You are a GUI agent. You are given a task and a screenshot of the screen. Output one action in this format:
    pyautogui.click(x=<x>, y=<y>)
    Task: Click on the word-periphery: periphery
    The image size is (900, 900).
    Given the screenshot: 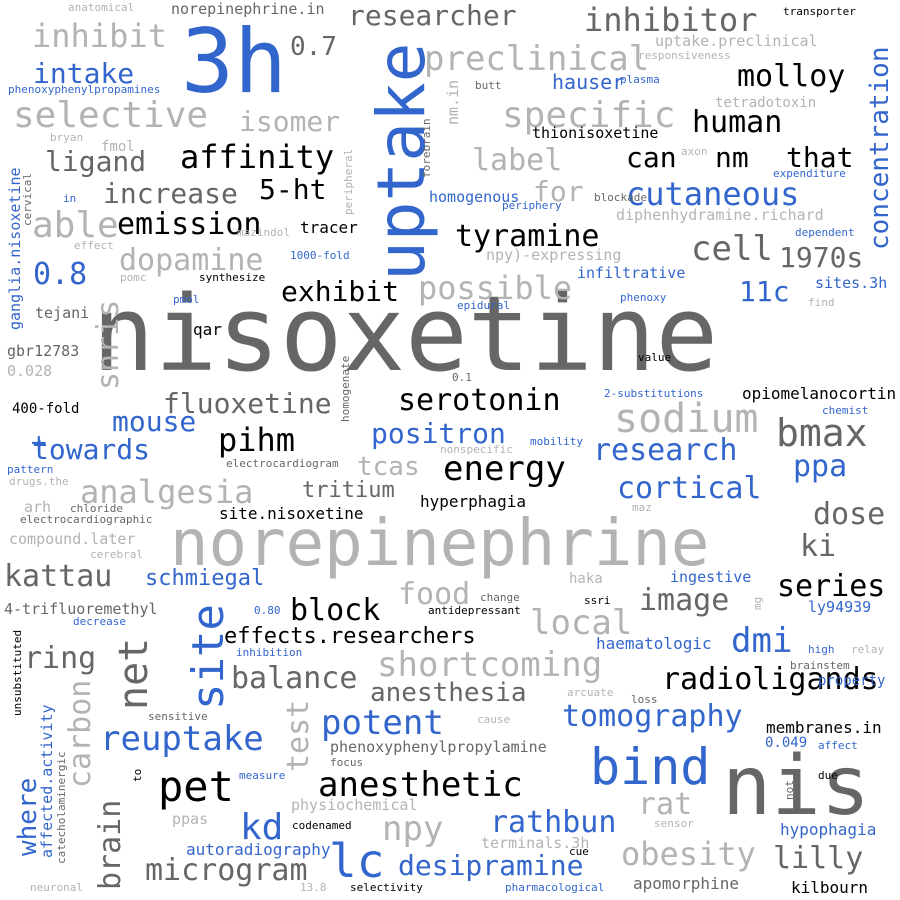 What is the action you would take?
    pyautogui.click(x=532, y=205)
    